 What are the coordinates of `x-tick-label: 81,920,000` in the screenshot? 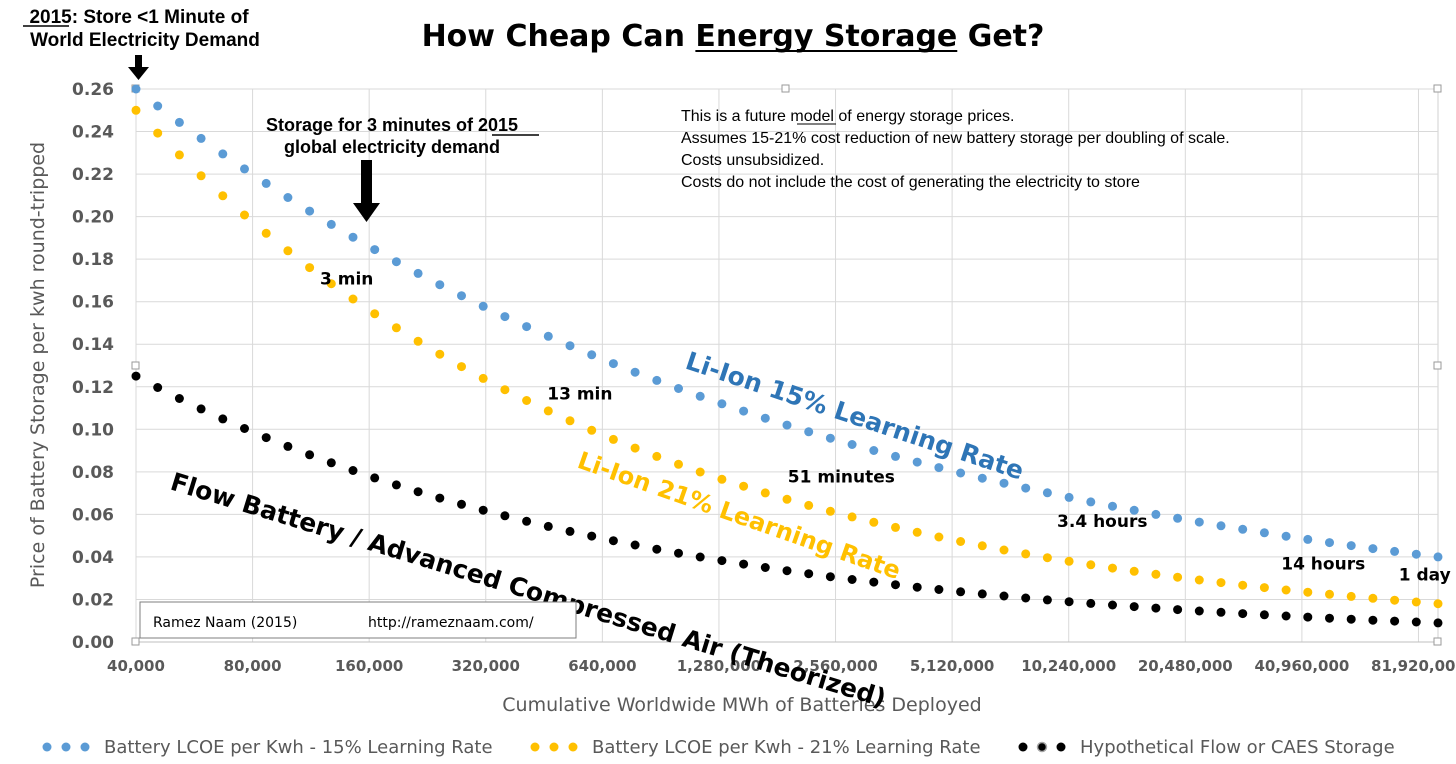 It's located at (1413, 666).